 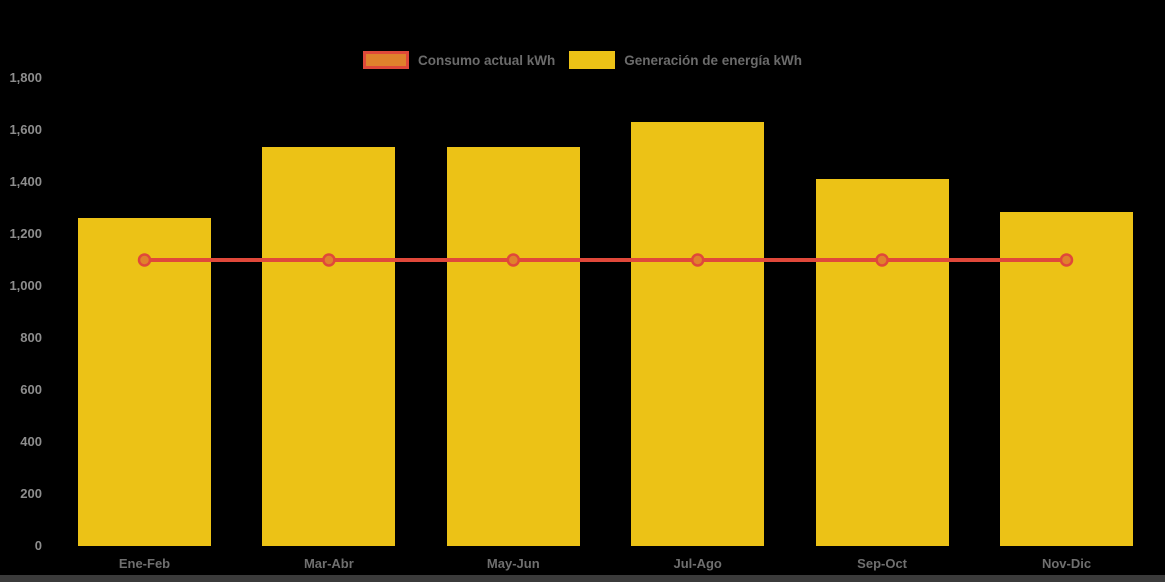 What do you see at coordinates (882, 362) in the screenshot?
I see `bar-Sep-Oct` at bounding box center [882, 362].